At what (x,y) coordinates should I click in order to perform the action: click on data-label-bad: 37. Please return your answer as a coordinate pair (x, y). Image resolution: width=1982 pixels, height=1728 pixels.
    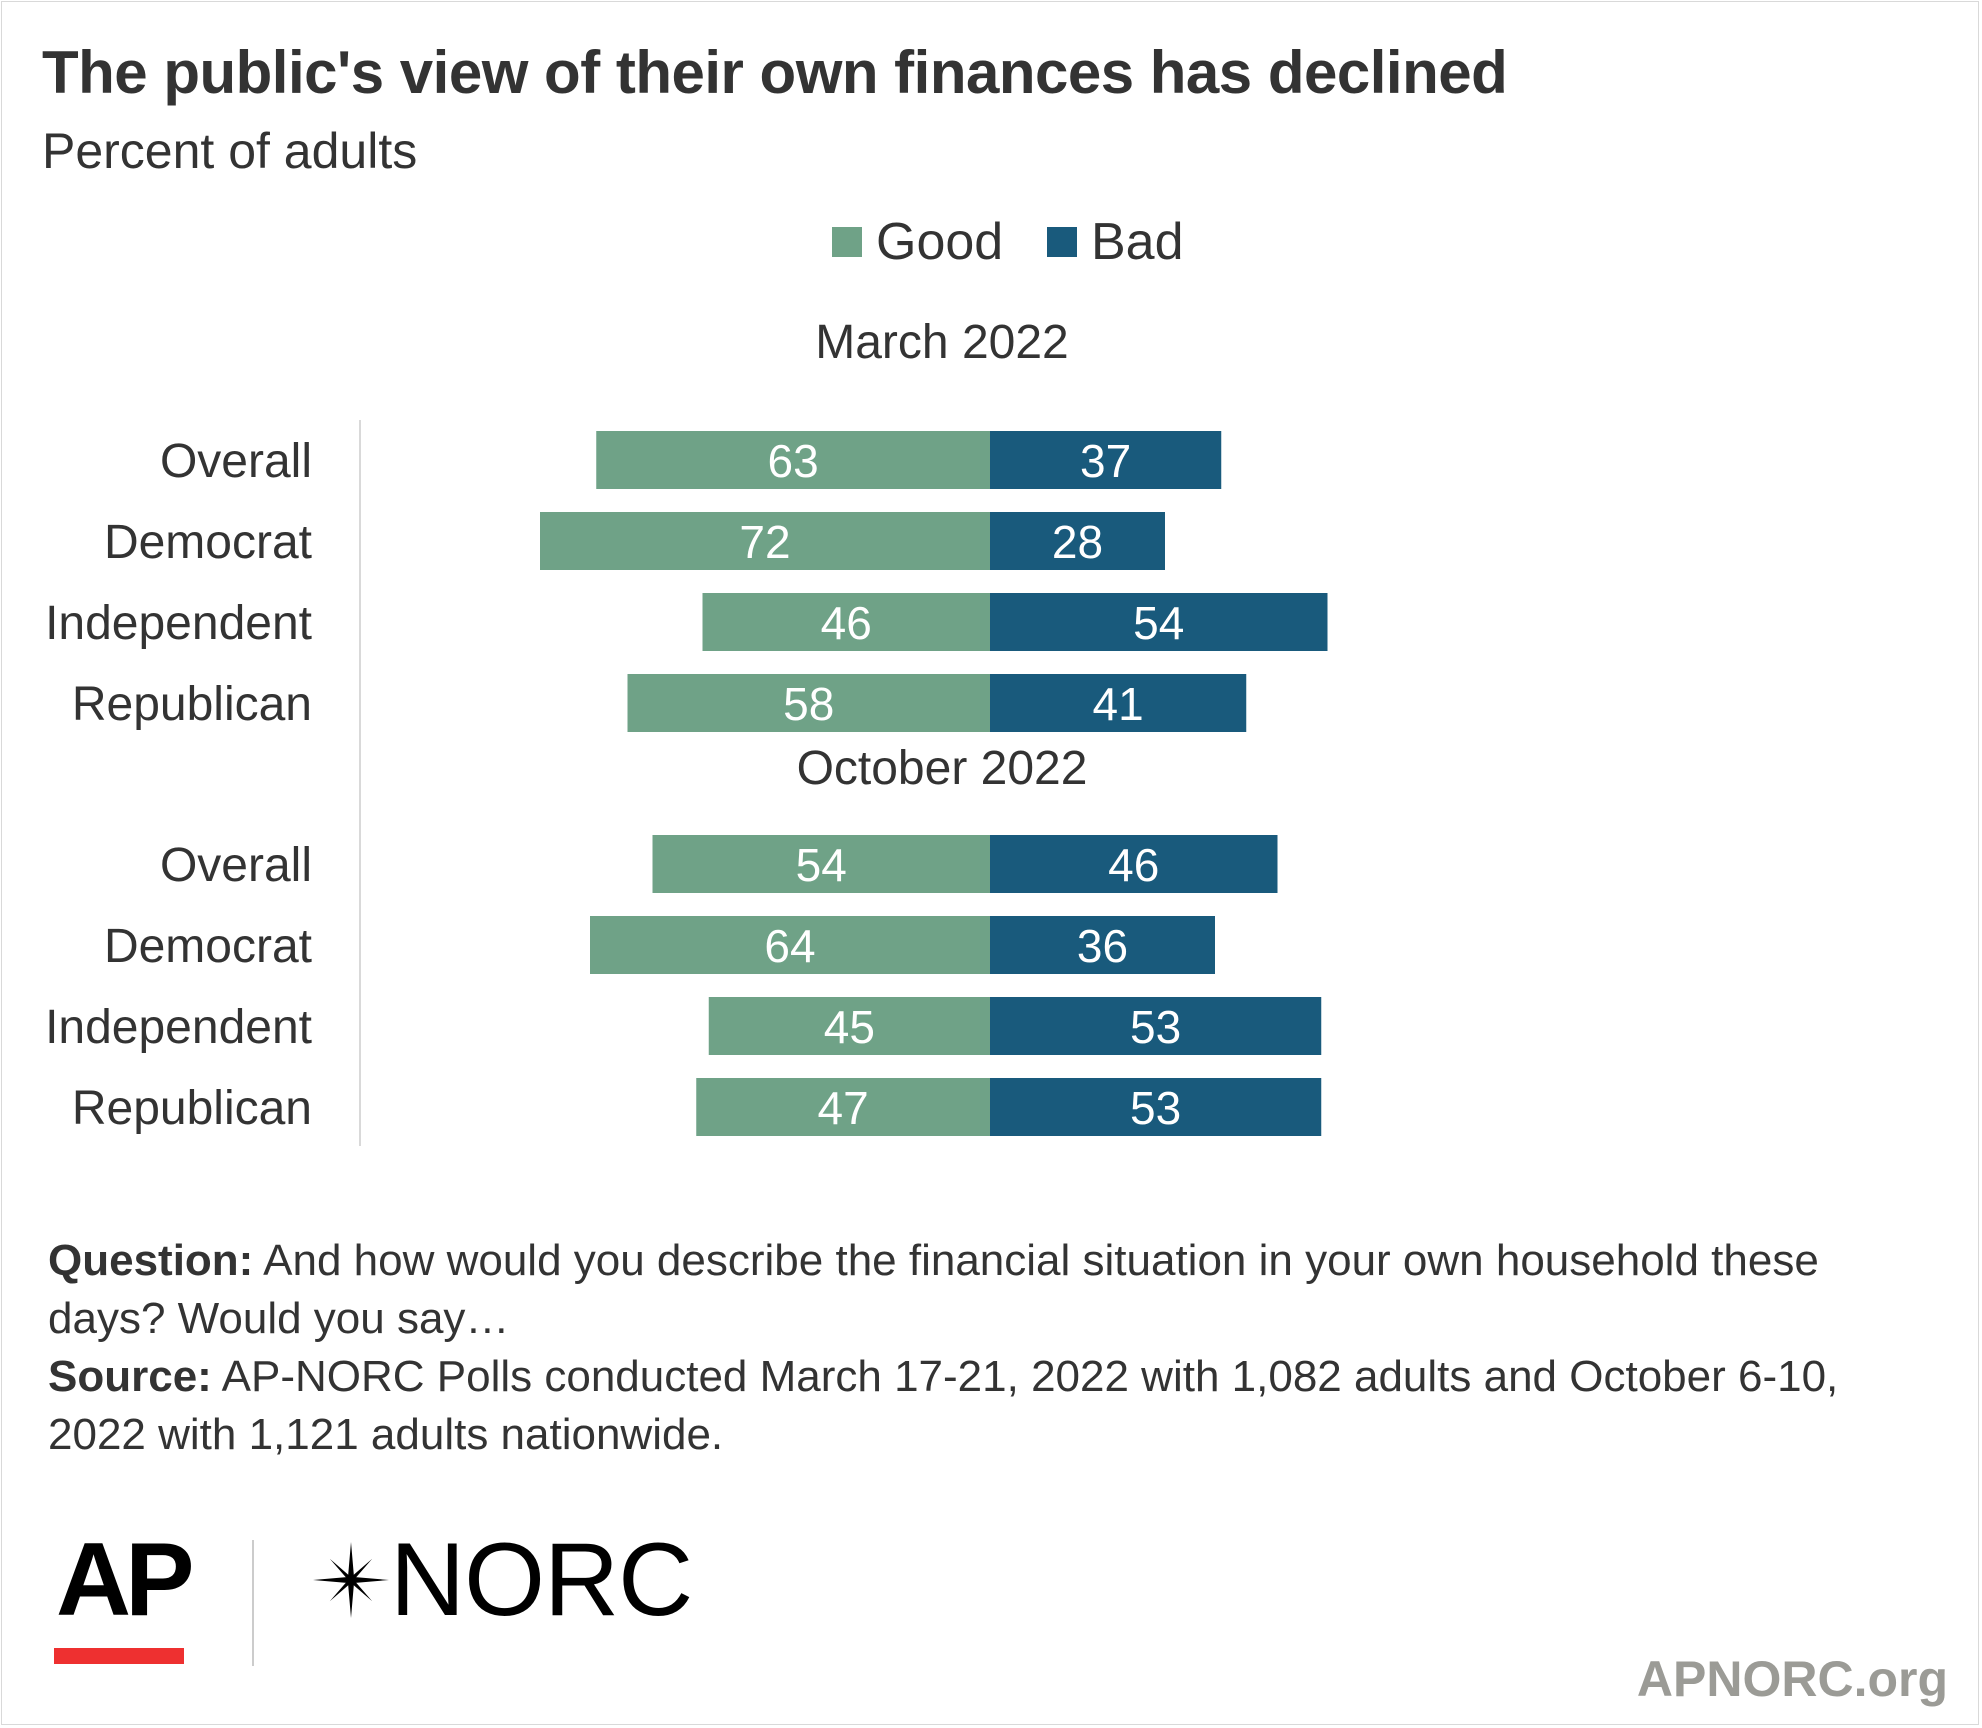
    Looking at the image, I should click on (1105, 461).